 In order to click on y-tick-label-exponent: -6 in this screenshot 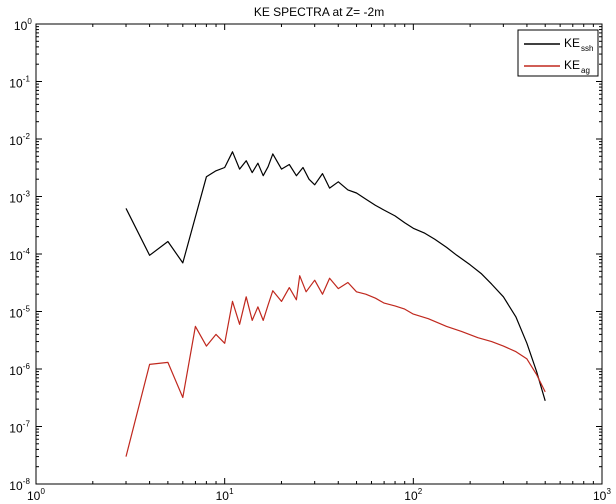, I will do `click(27, 366)`.